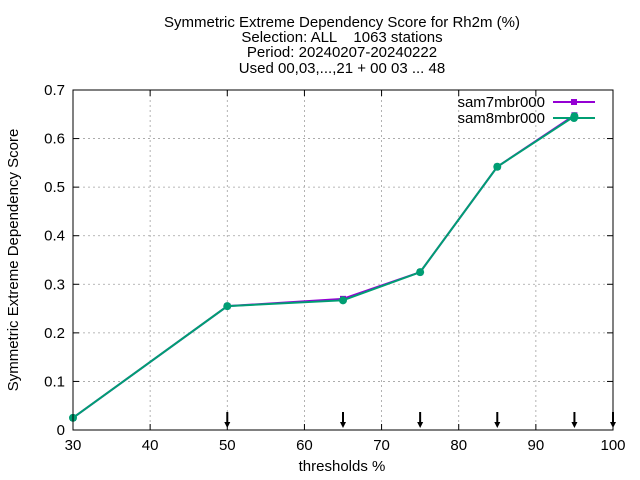 This screenshot has height=480, width=640. I want to click on y-tick-label: 0.5, so click(54, 187).